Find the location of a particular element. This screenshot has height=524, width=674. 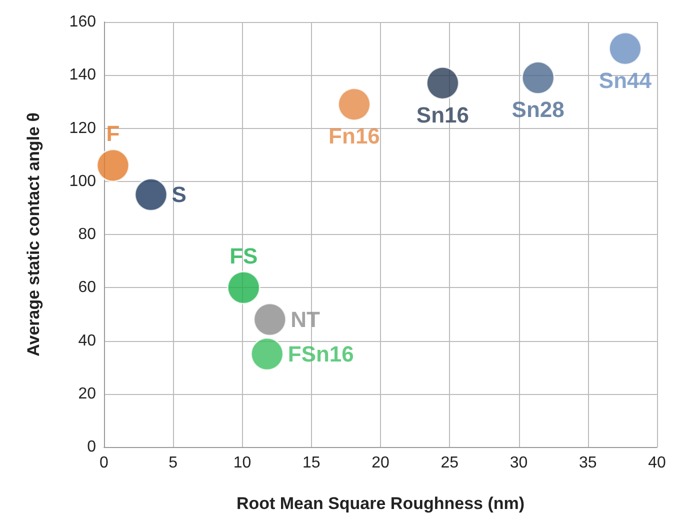

y-axis-title: Average static contact angle θ is located at coordinates (33, 234).